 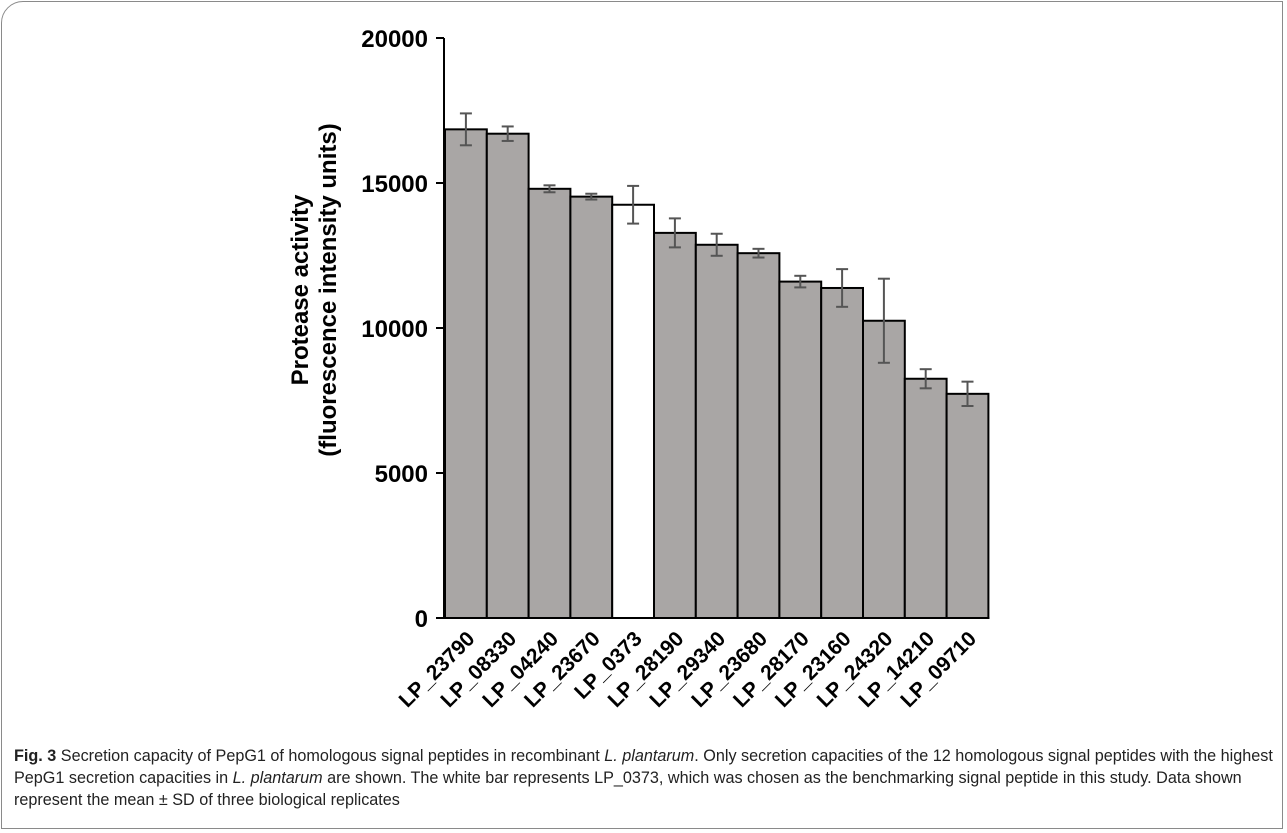 I want to click on y-axis-title-line1: Protease activity, so click(x=300, y=289).